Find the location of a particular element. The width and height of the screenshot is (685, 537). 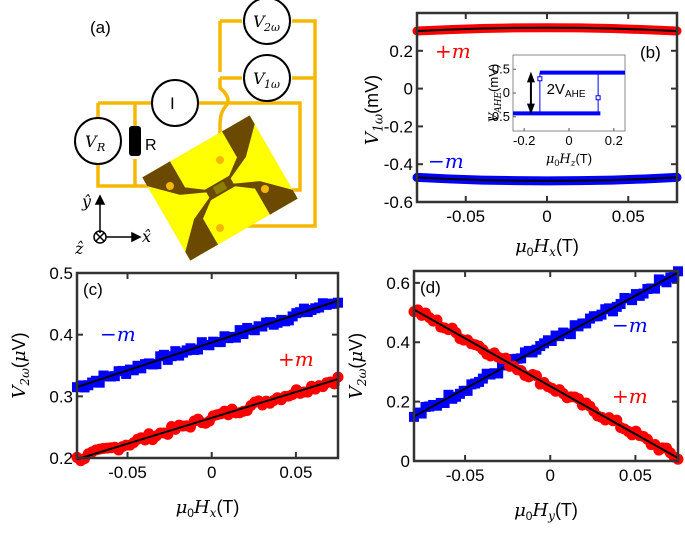

v1w-meter: V 1ω is located at coordinates (267, 78).